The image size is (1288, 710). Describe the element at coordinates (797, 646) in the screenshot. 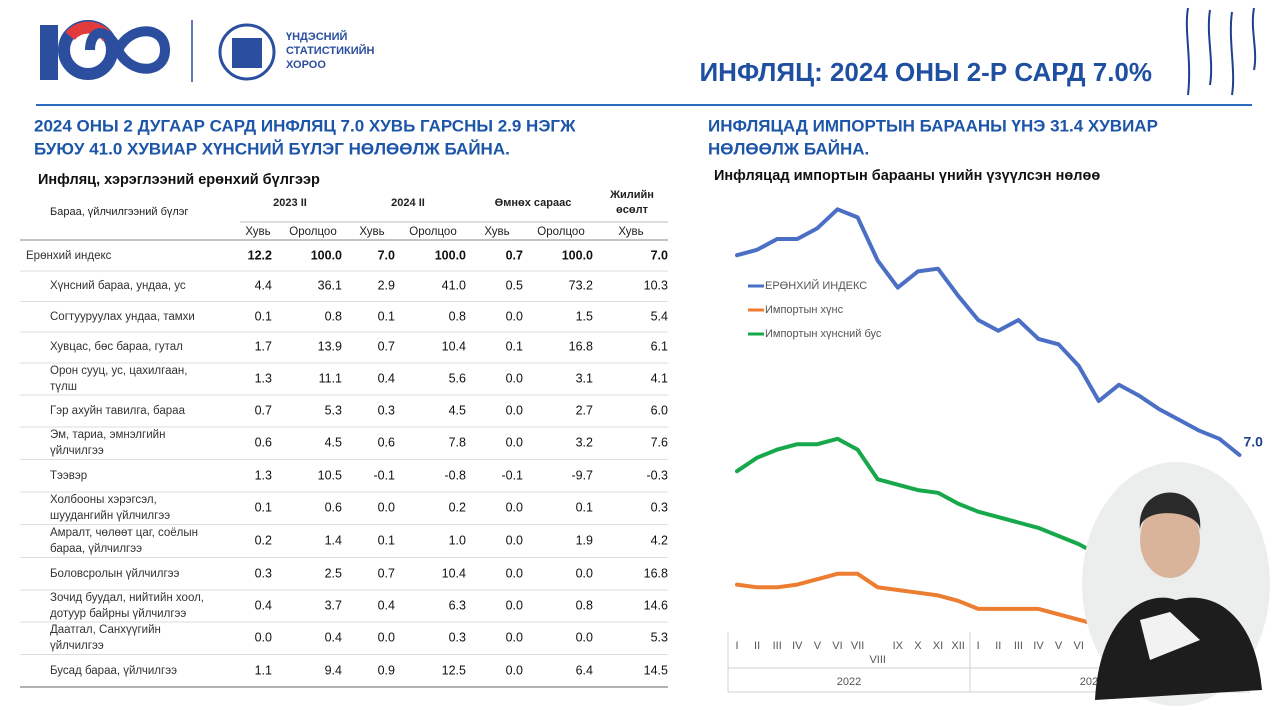

I see `x-tick-label: IV` at that location.